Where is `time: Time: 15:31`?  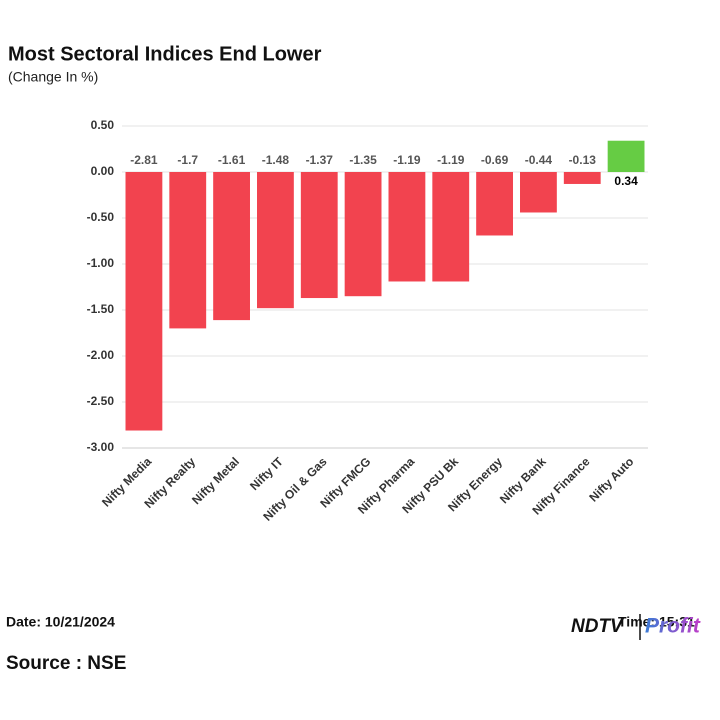 time: Time: 15:31 is located at coordinates (656, 622).